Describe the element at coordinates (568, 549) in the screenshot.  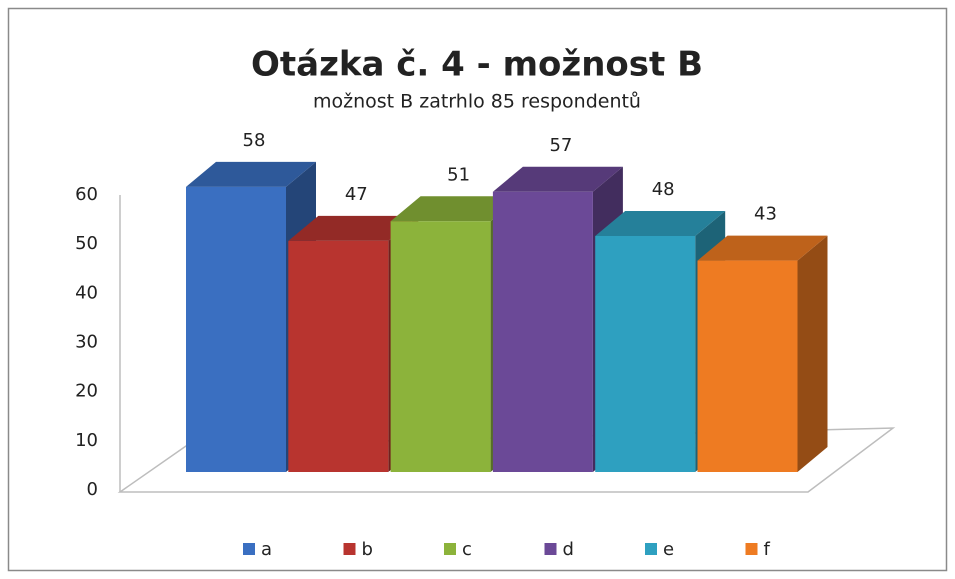
I see `legend-label: d` at that location.